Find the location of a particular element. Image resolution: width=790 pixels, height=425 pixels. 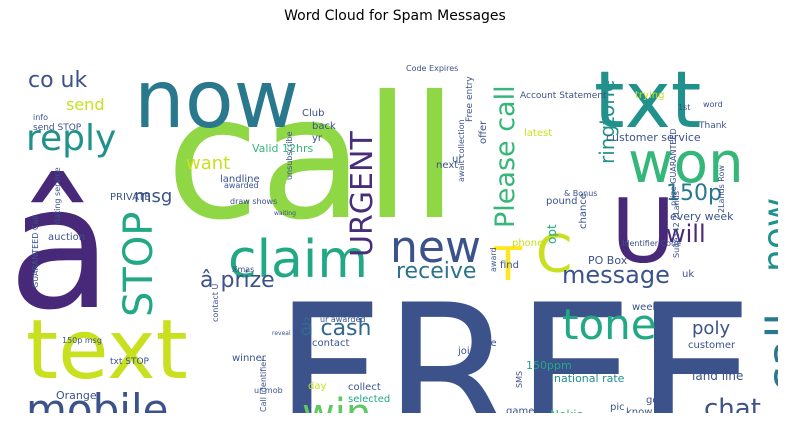

word-19: tone is located at coordinates (609, 324).